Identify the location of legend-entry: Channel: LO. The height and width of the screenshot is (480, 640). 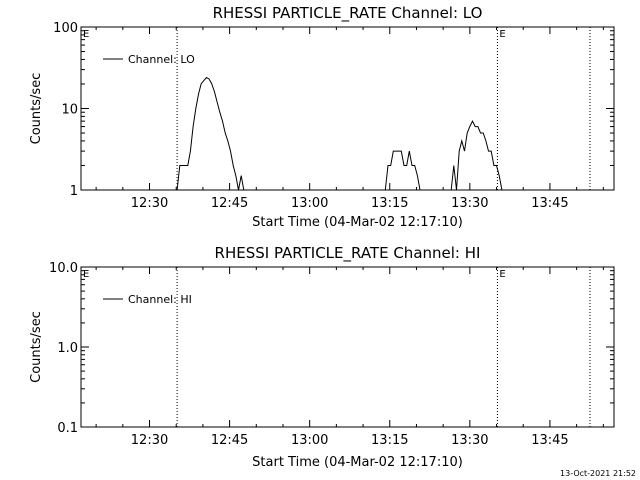
(161, 59).